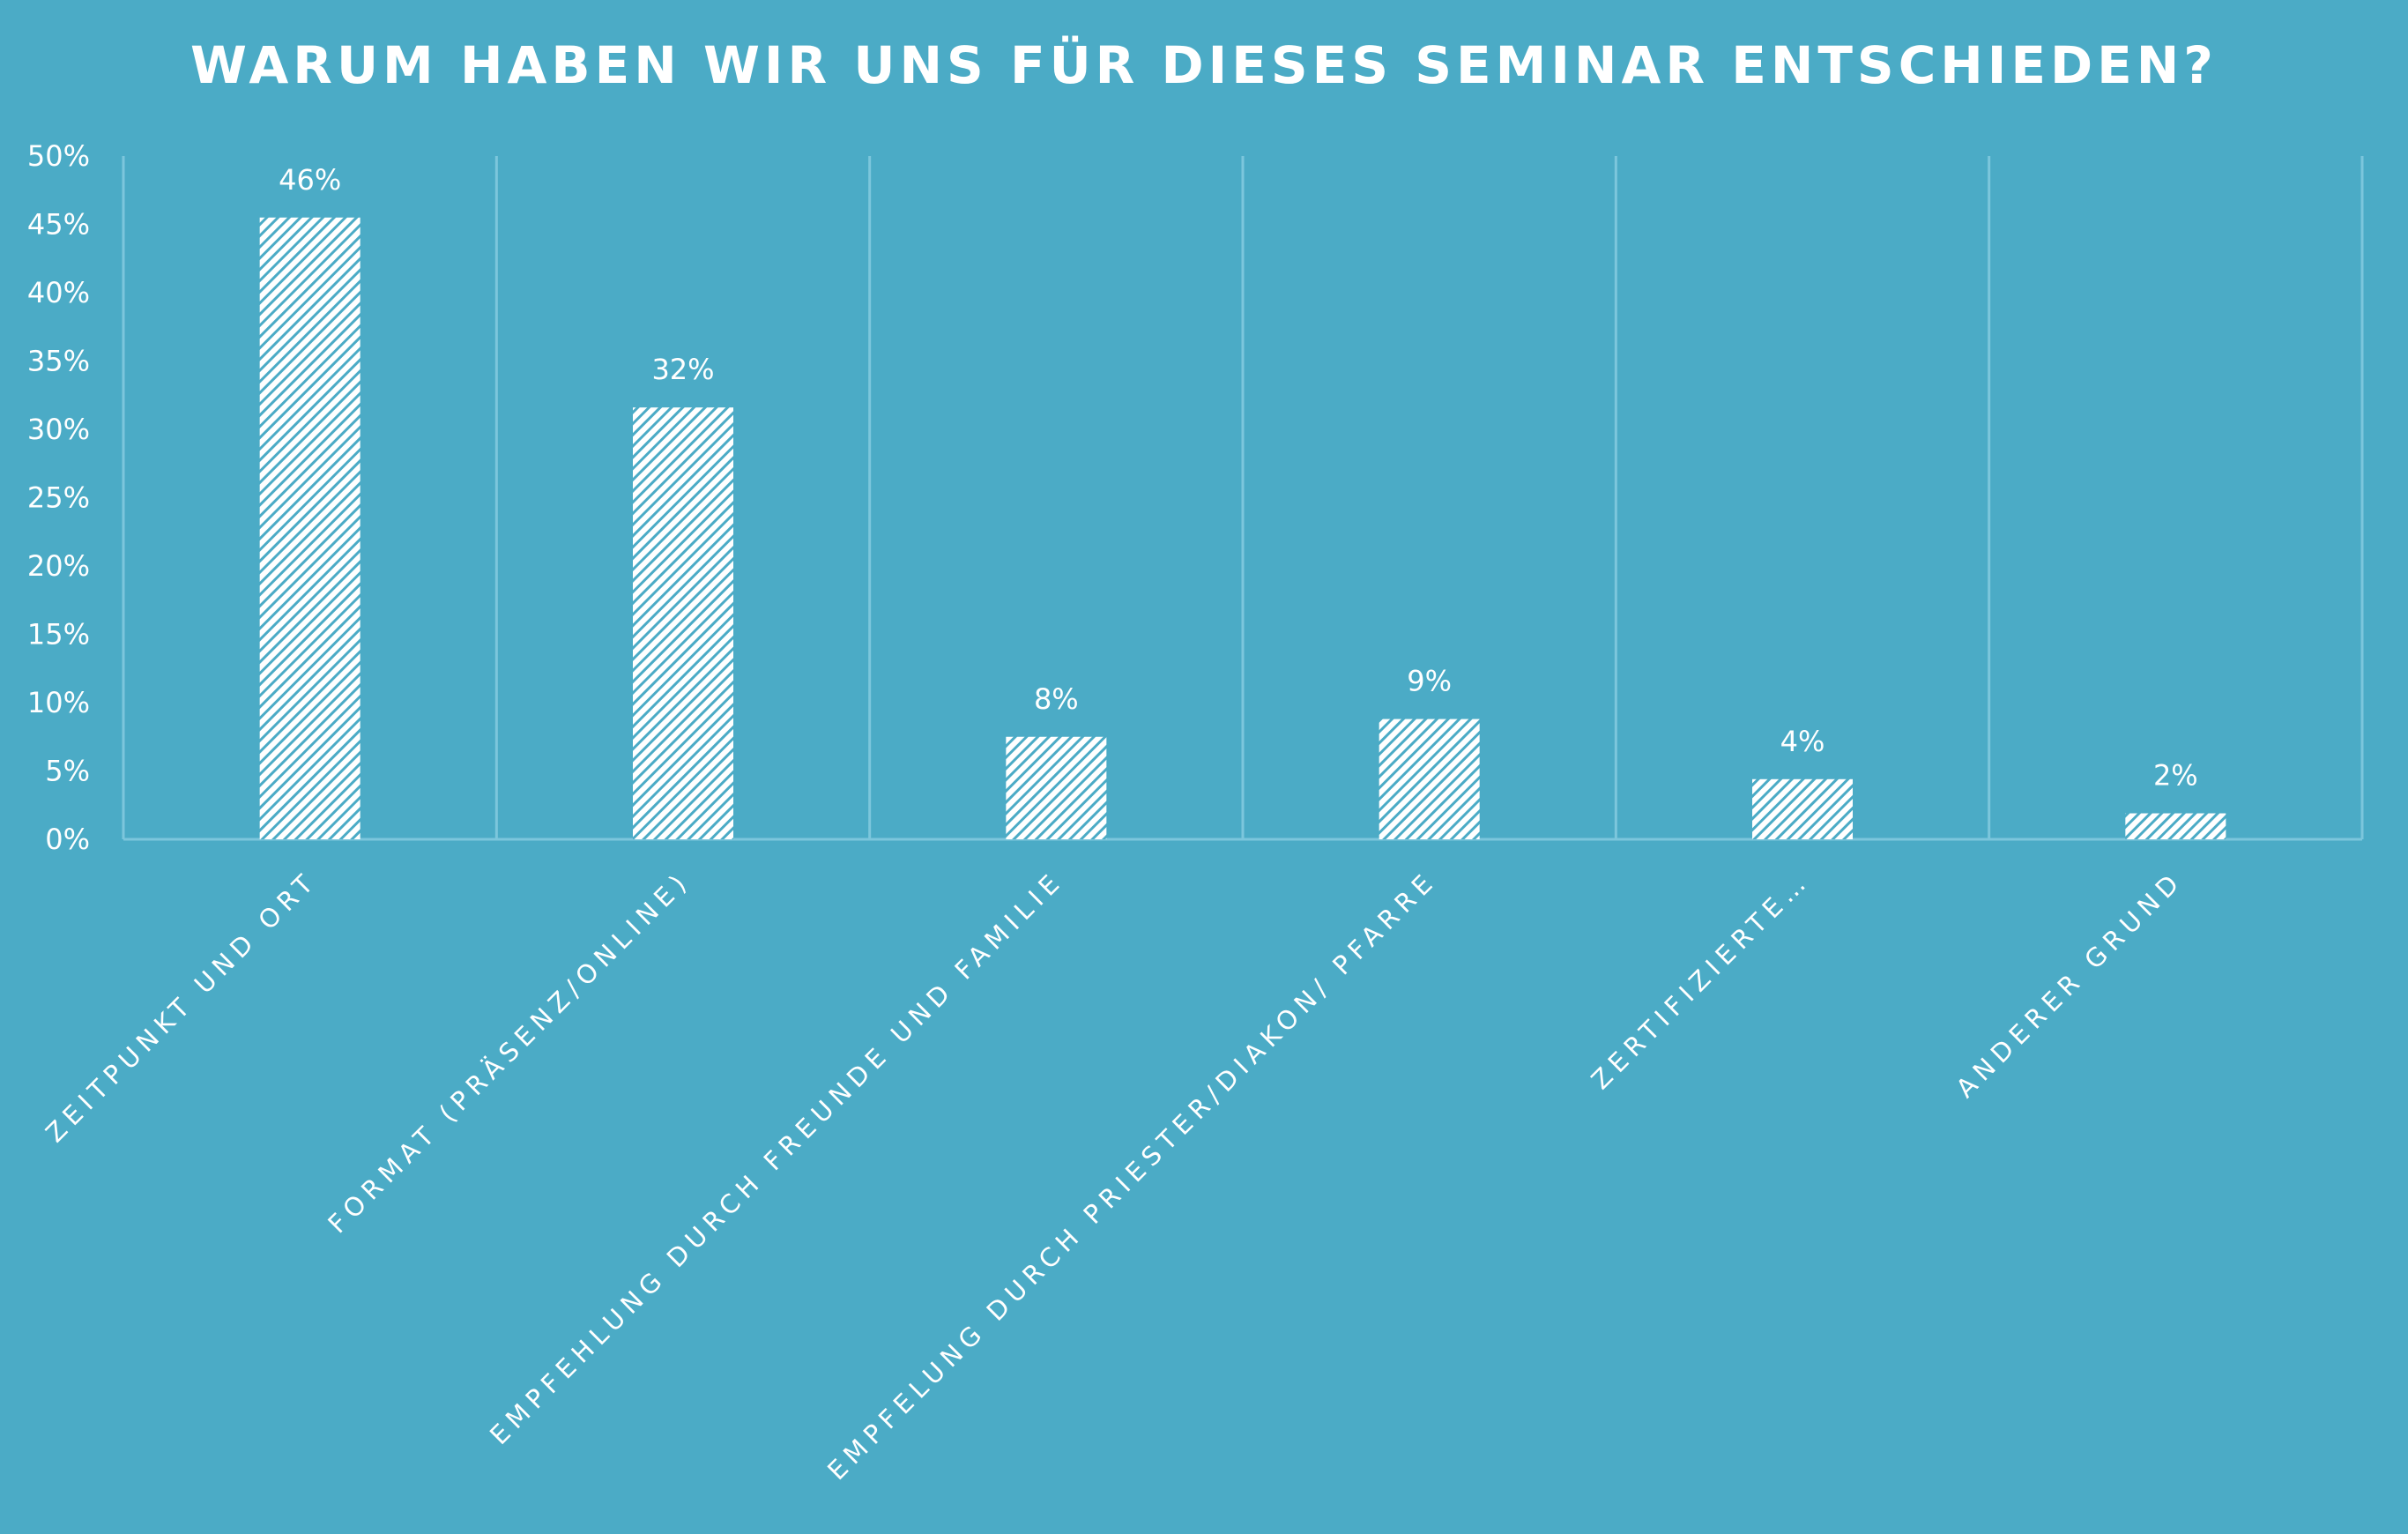  What do you see at coordinates (2175, 776) in the screenshot?
I see `data-label: 2%` at bounding box center [2175, 776].